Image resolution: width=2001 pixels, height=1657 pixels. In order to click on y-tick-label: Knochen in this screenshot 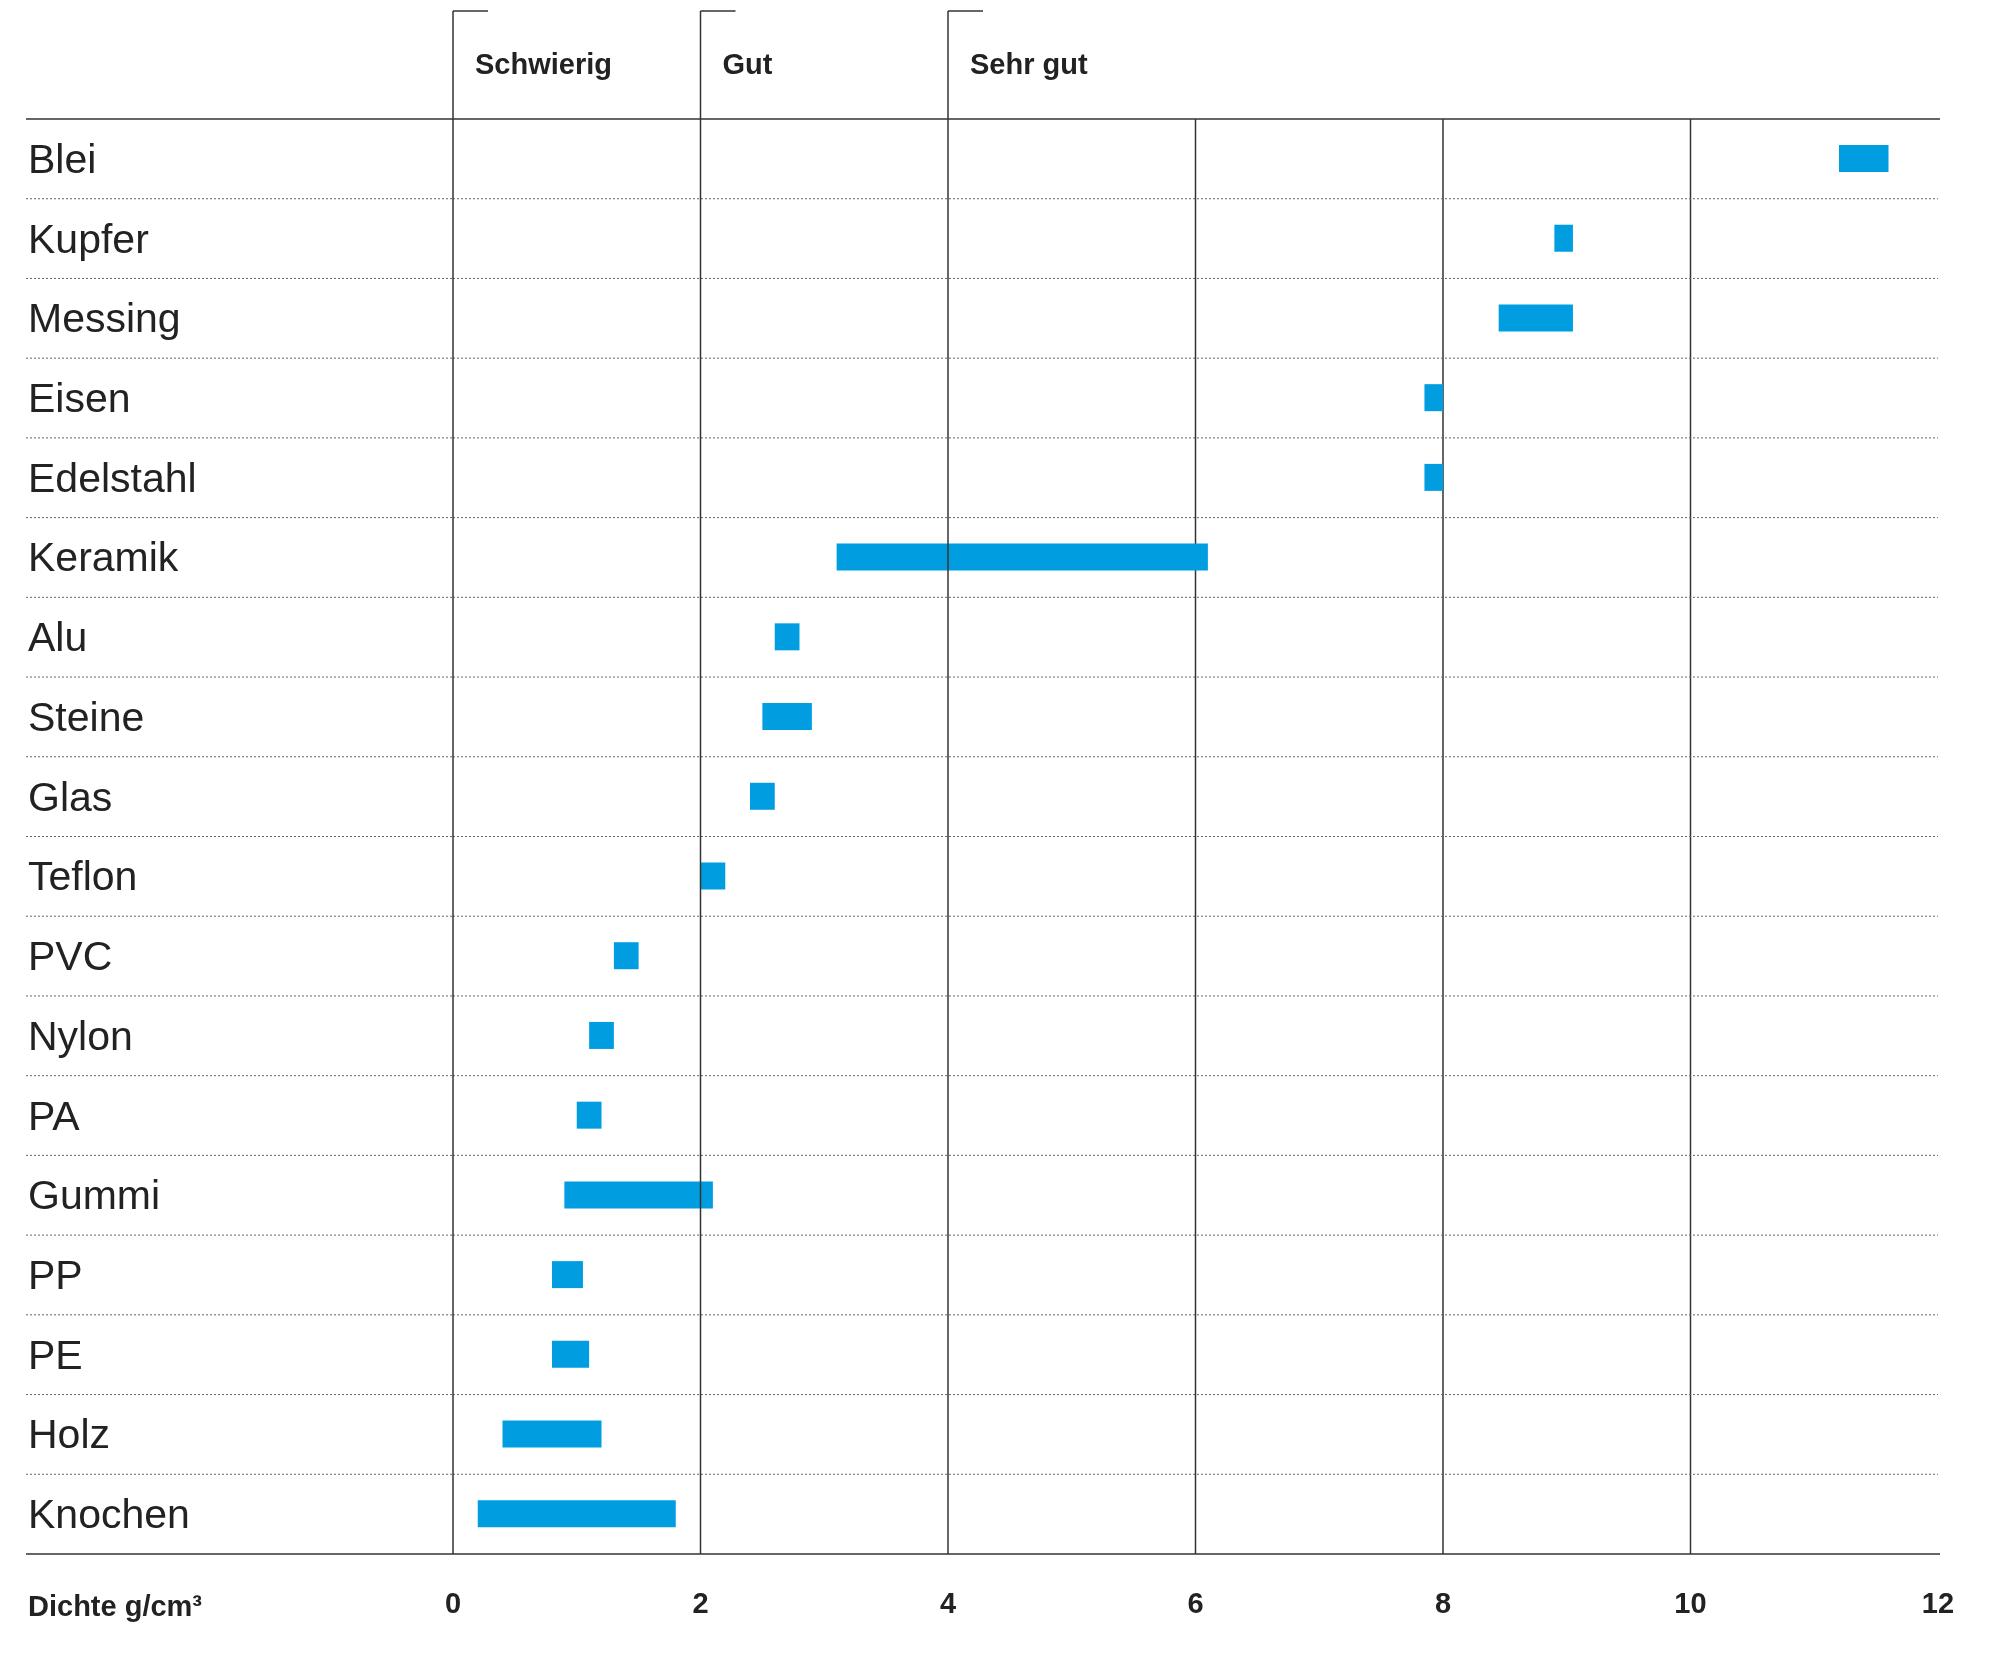, I will do `click(109, 1514)`.